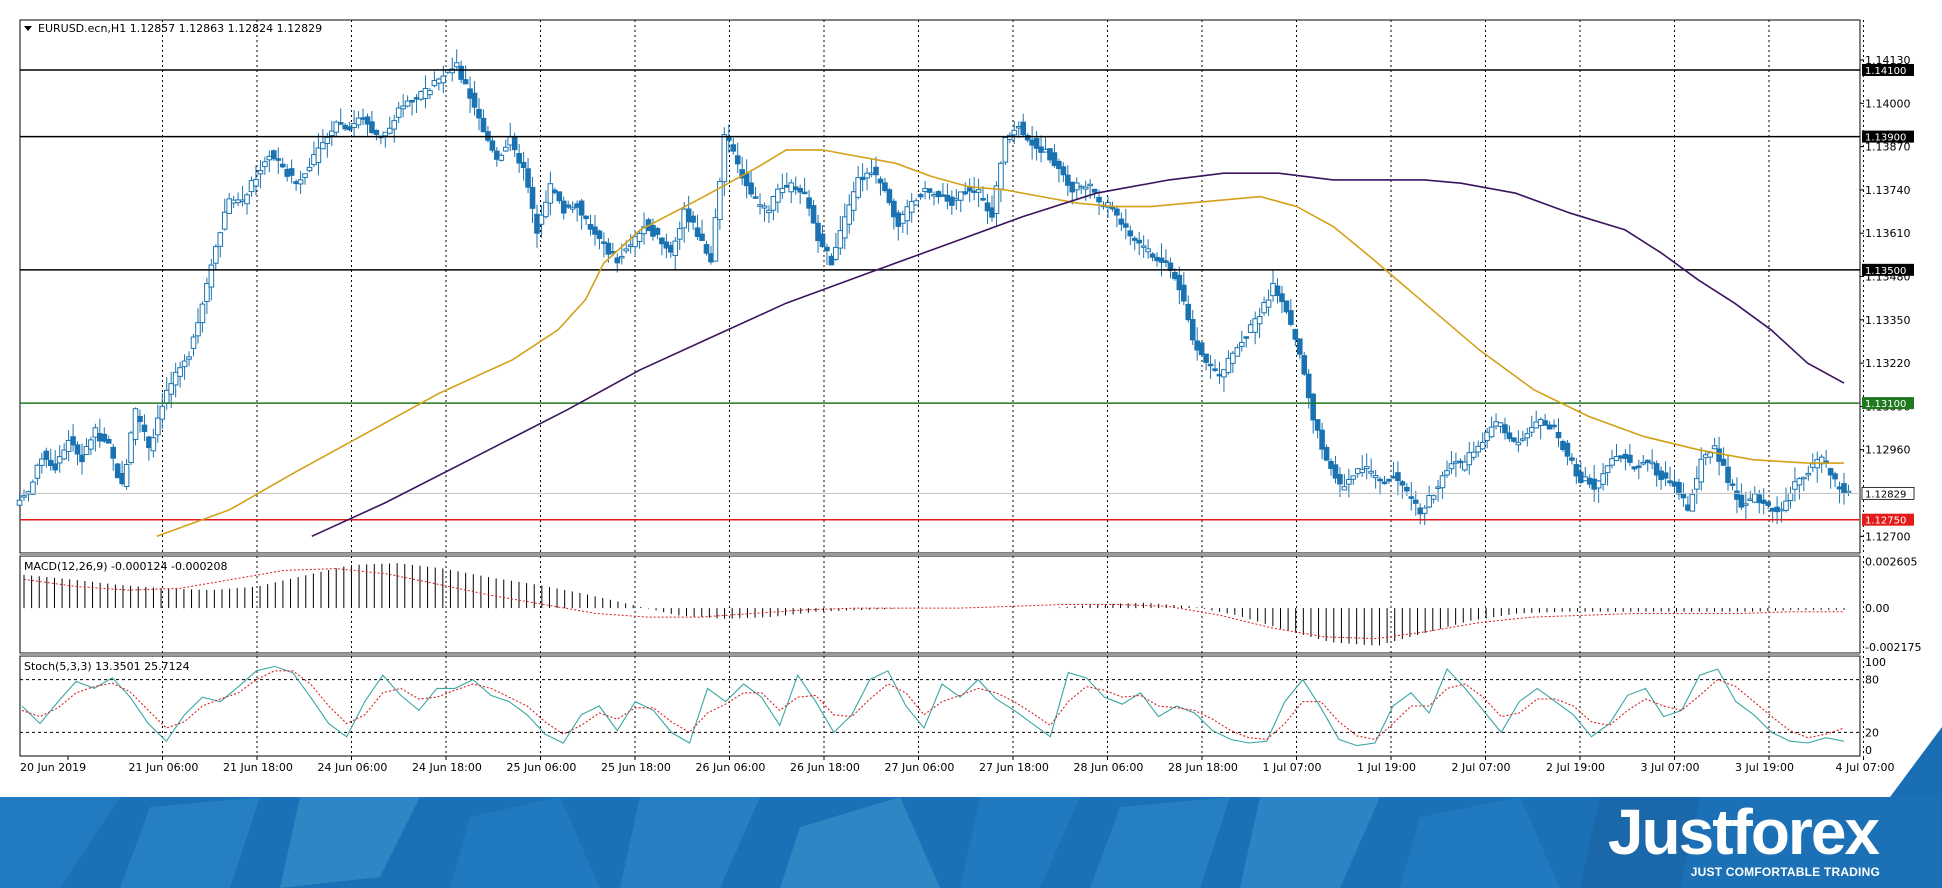  What do you see at coordinates (1743, 832) in the screenshot?
I see `justforex-logo: Justforex` at bounding box center [1743, 832].